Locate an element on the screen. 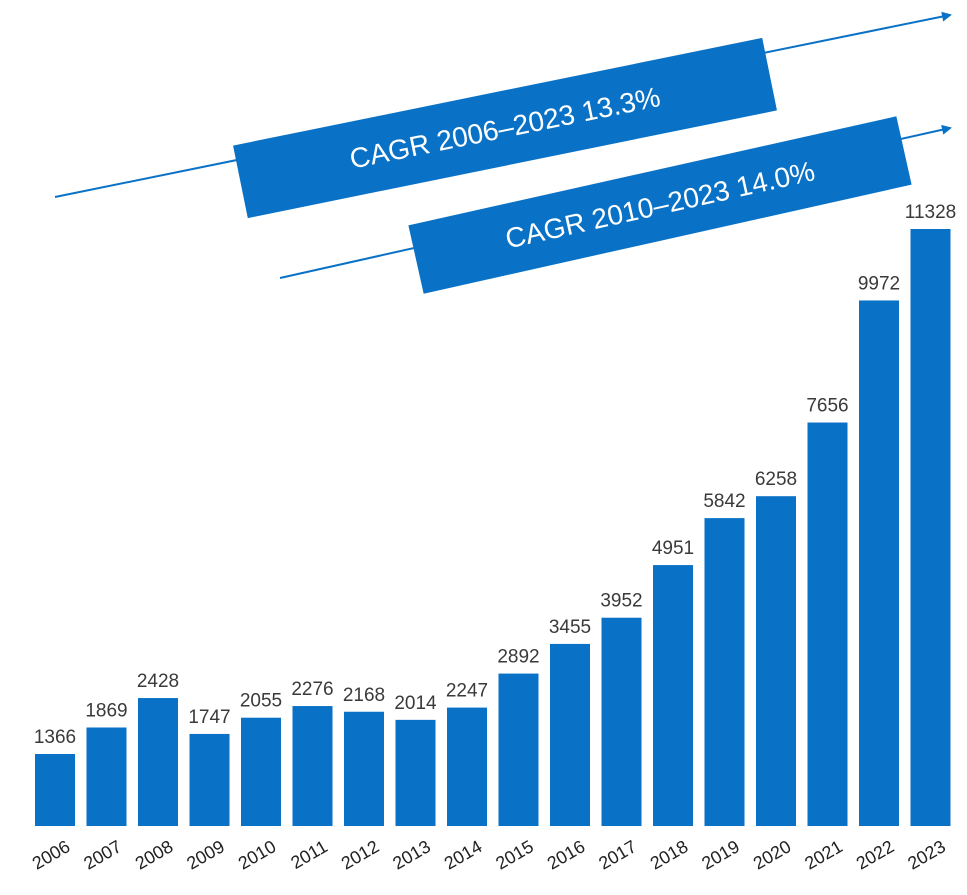 The width and height of the screenshot is (967, 895). x-tick-label: 2013 is located at coordinates (411, 854).